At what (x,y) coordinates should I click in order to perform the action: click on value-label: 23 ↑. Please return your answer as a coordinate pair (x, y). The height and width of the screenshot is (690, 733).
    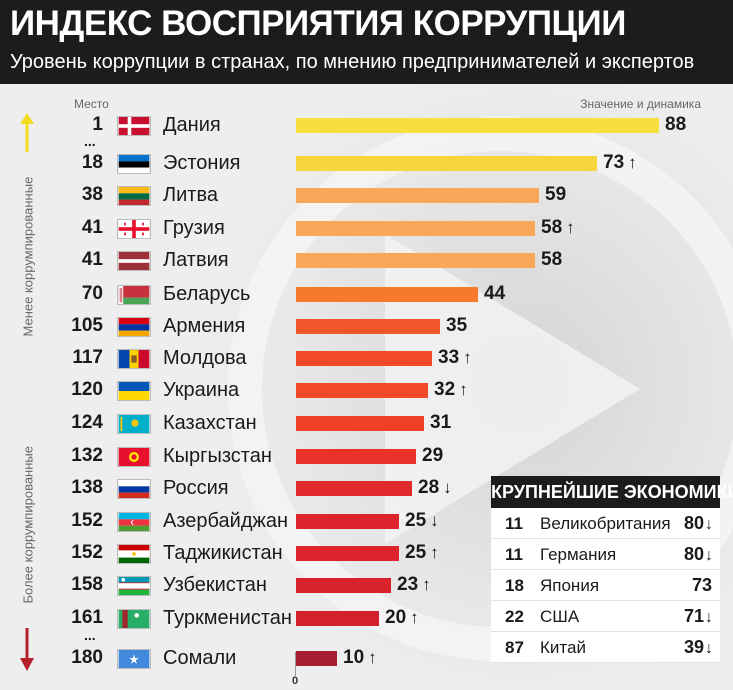
    Looking at the image, I should click on (414, 585).